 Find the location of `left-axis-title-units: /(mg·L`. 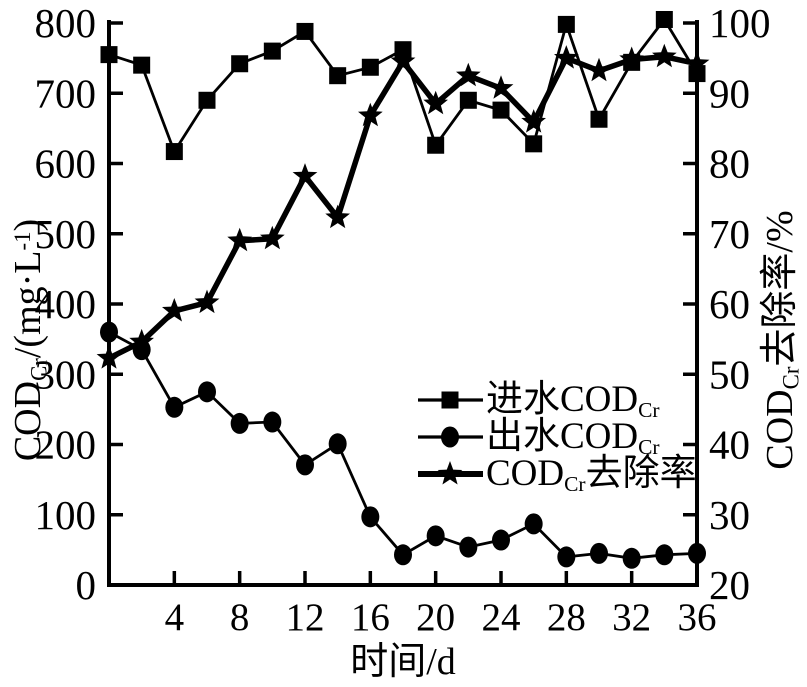

left-axis-title-units: /(mg·L is located at coordinates (28, 304).